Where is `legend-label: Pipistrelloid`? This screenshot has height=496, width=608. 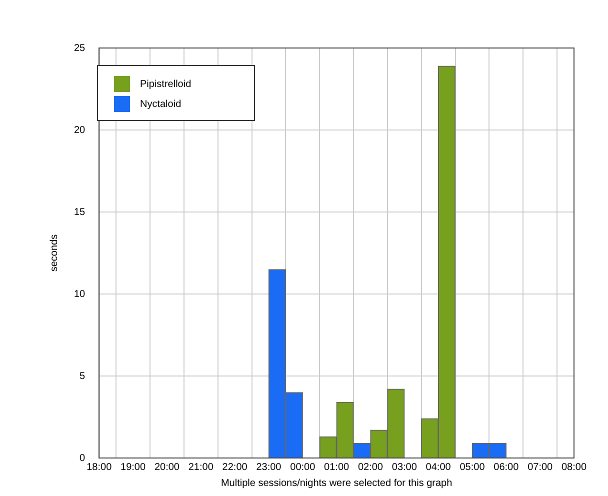
legend-label: Pipistrelloid is located at coordinates (166, 84).